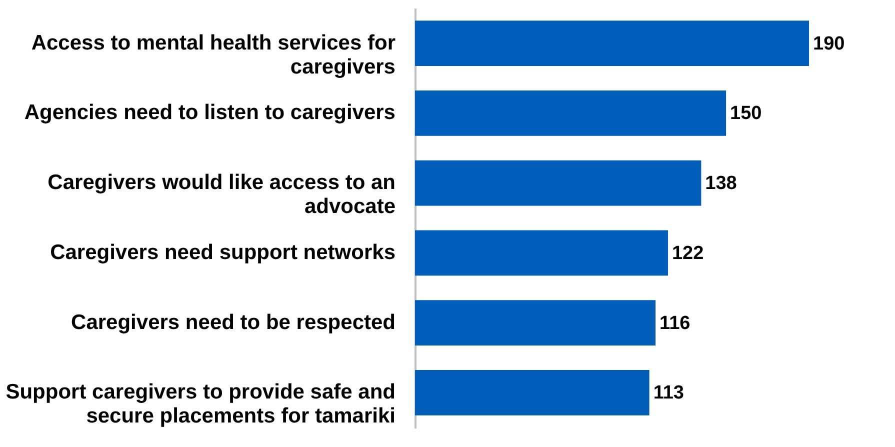 The height and width of the screenshot is (447, 895). Describe the element at coordinates (222, 194) in the screenshot. I see `y-tick-label: Caregivers would like access to an advocate` at that location.